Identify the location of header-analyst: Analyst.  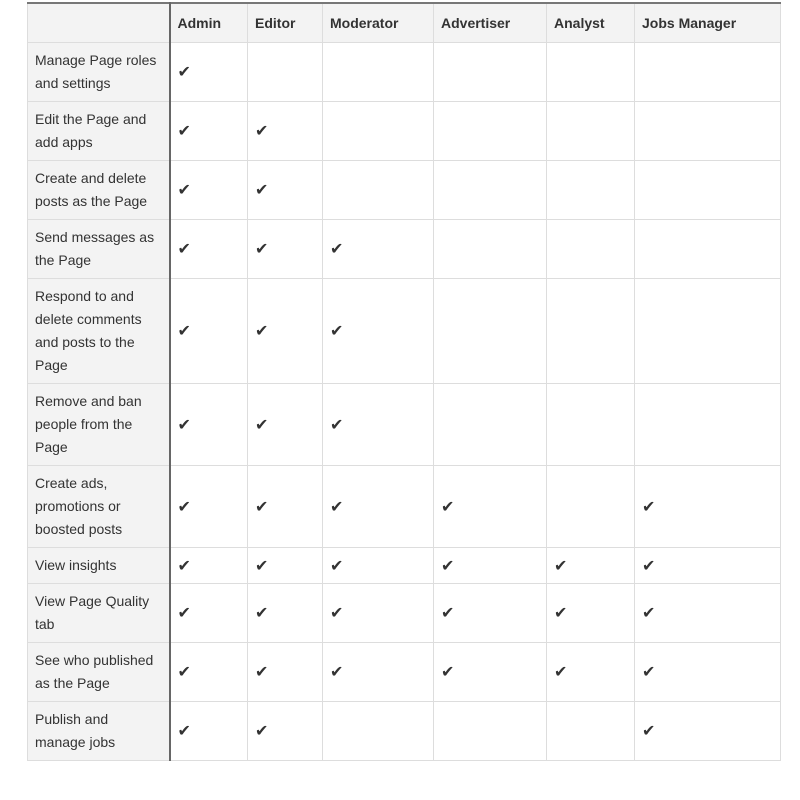
(590, 22).